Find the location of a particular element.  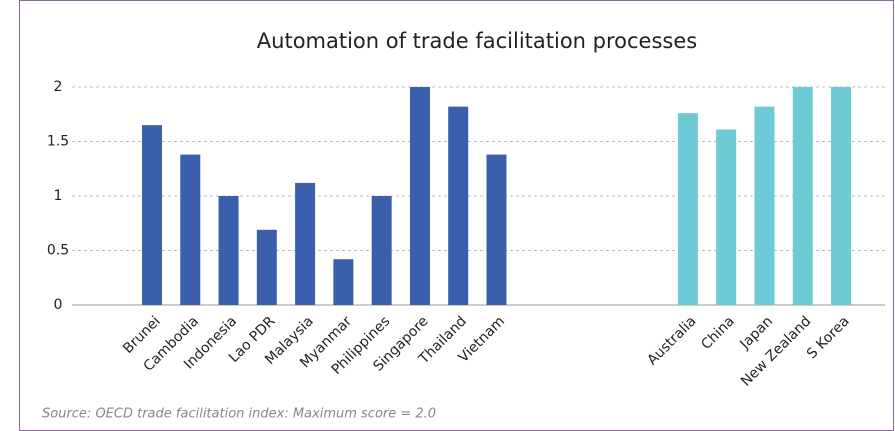

y-tick-label: 0.5 is located at coordinates (58, 251).